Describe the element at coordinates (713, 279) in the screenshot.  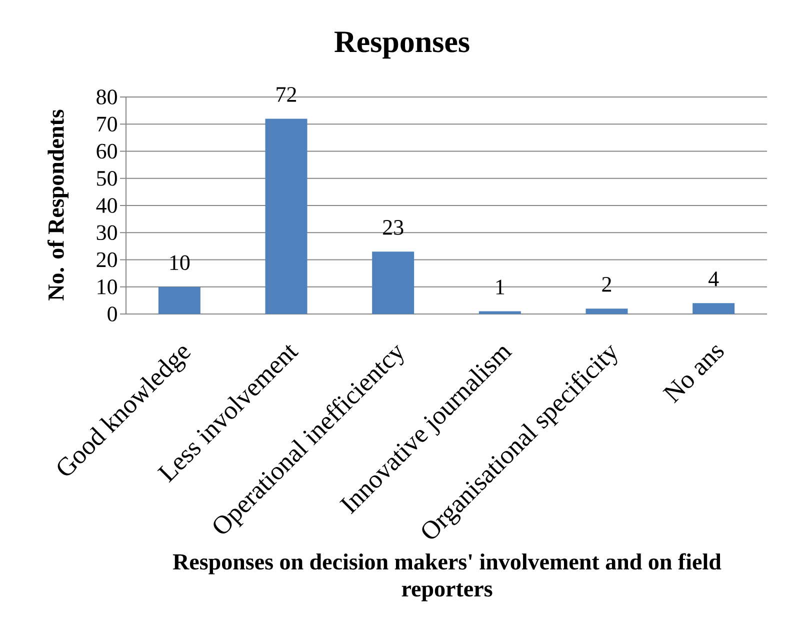
I see `data-label: 4` at that location.